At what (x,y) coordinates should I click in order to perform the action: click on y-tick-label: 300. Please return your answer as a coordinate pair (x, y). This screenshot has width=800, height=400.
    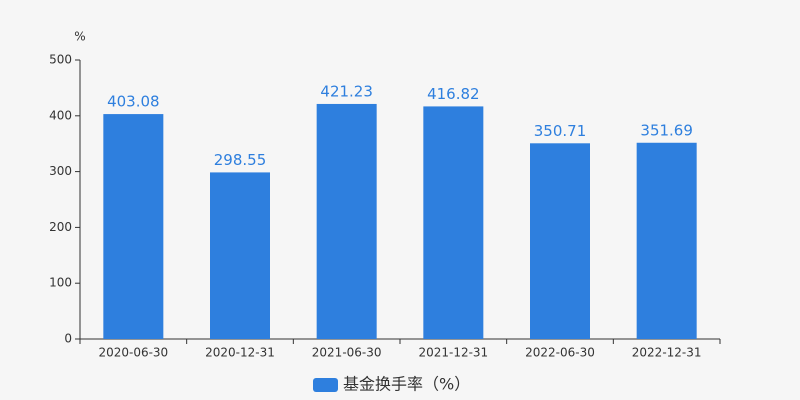
    Looking at the image, I should click on (60, 171).